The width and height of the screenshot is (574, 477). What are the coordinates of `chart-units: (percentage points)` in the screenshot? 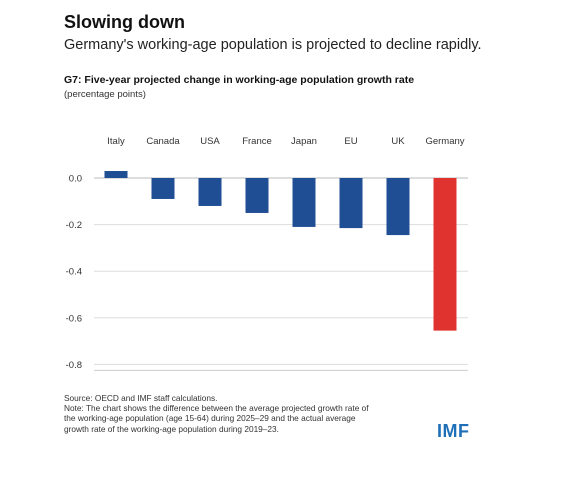 It's located at (105, 94).